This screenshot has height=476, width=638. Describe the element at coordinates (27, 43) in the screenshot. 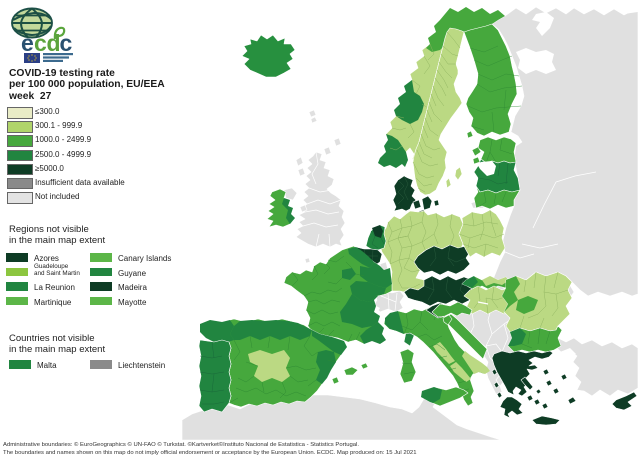

I see `svg-text: e` at that location.